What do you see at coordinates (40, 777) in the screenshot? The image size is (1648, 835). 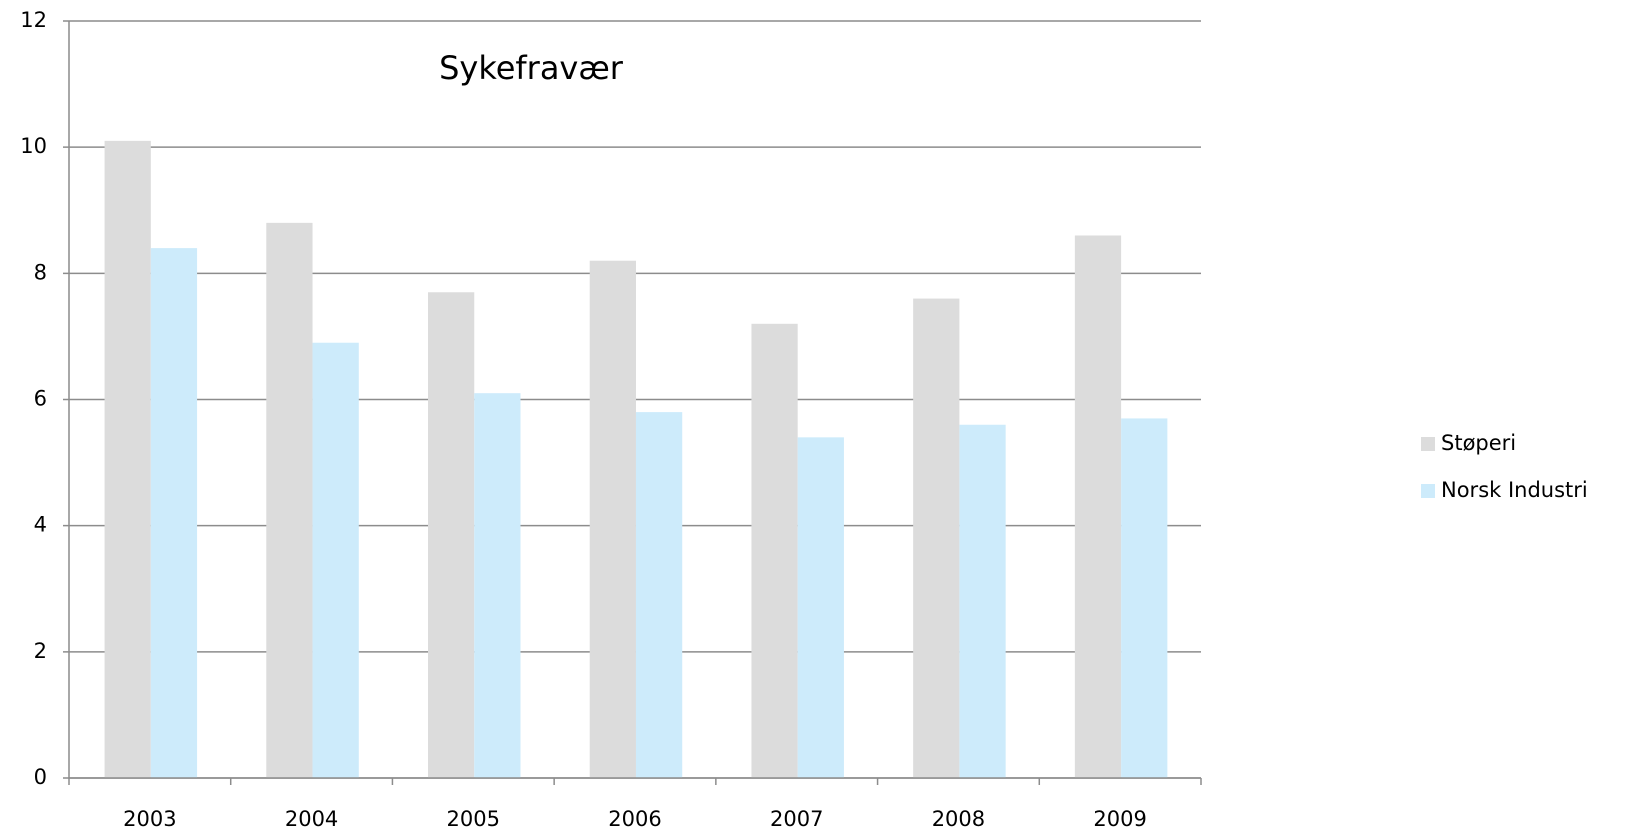 I see `y-tick-label: 0` at bounding box center [40, 777].